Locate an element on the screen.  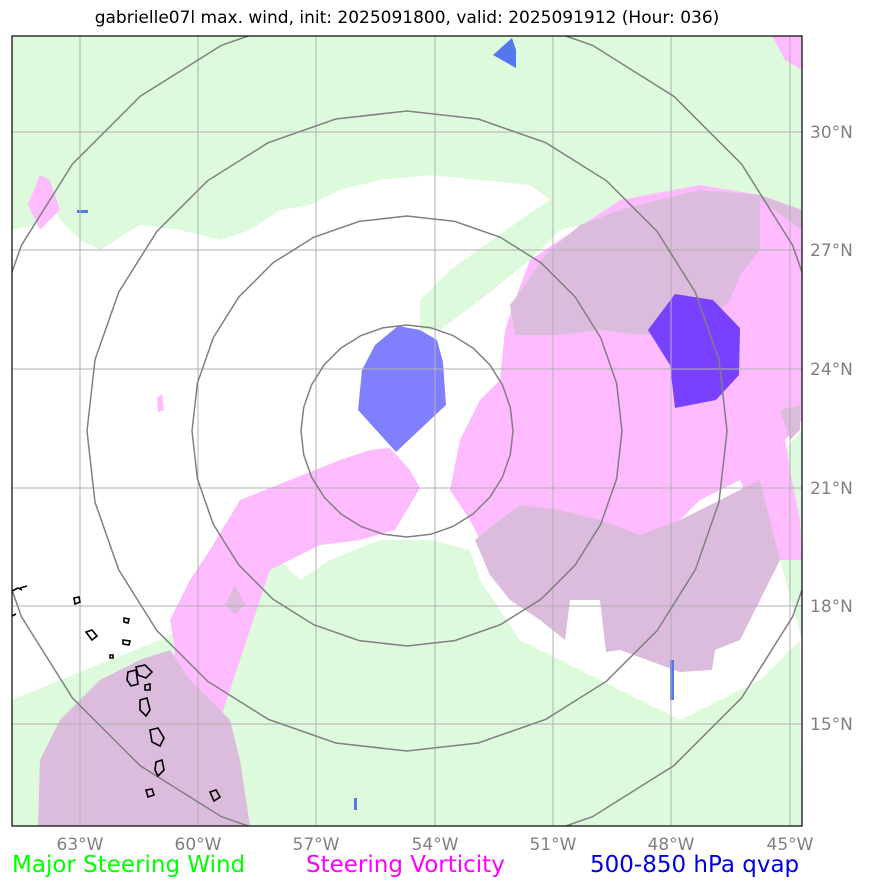
lesser-antilles-coastline is located at coordinates (117, 694).